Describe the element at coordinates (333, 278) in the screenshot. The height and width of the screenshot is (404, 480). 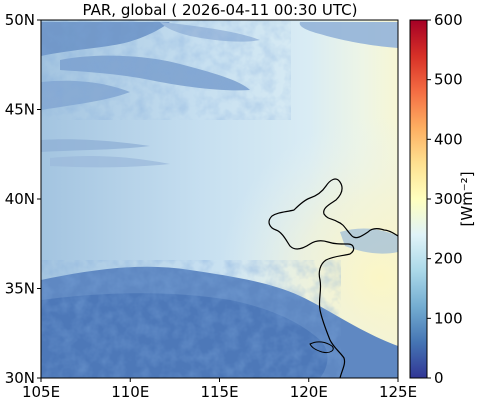
I see `coastline` at that location.